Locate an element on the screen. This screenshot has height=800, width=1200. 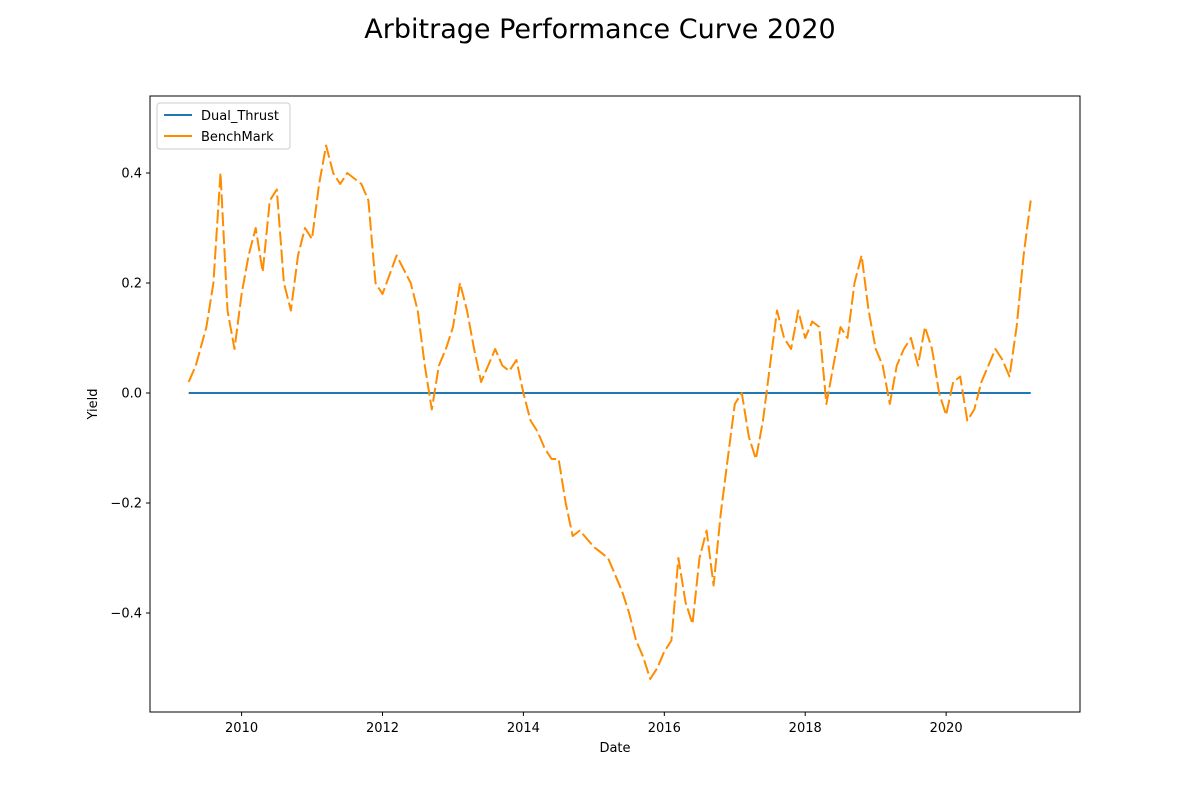
y-tick-label: 0.0 is located at coordinates (131, 394).